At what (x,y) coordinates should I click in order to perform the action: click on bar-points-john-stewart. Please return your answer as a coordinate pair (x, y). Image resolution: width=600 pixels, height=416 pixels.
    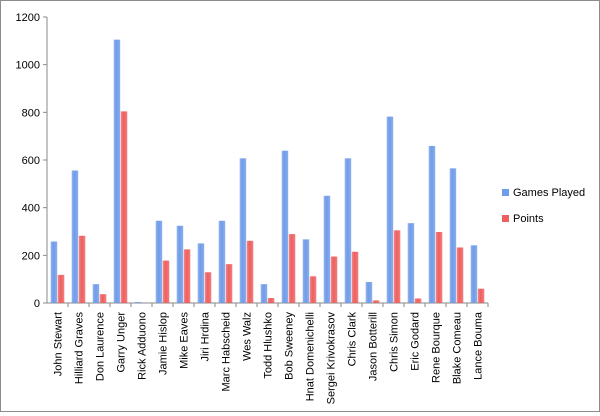
    Looking at the image, I should click on (61, 288).